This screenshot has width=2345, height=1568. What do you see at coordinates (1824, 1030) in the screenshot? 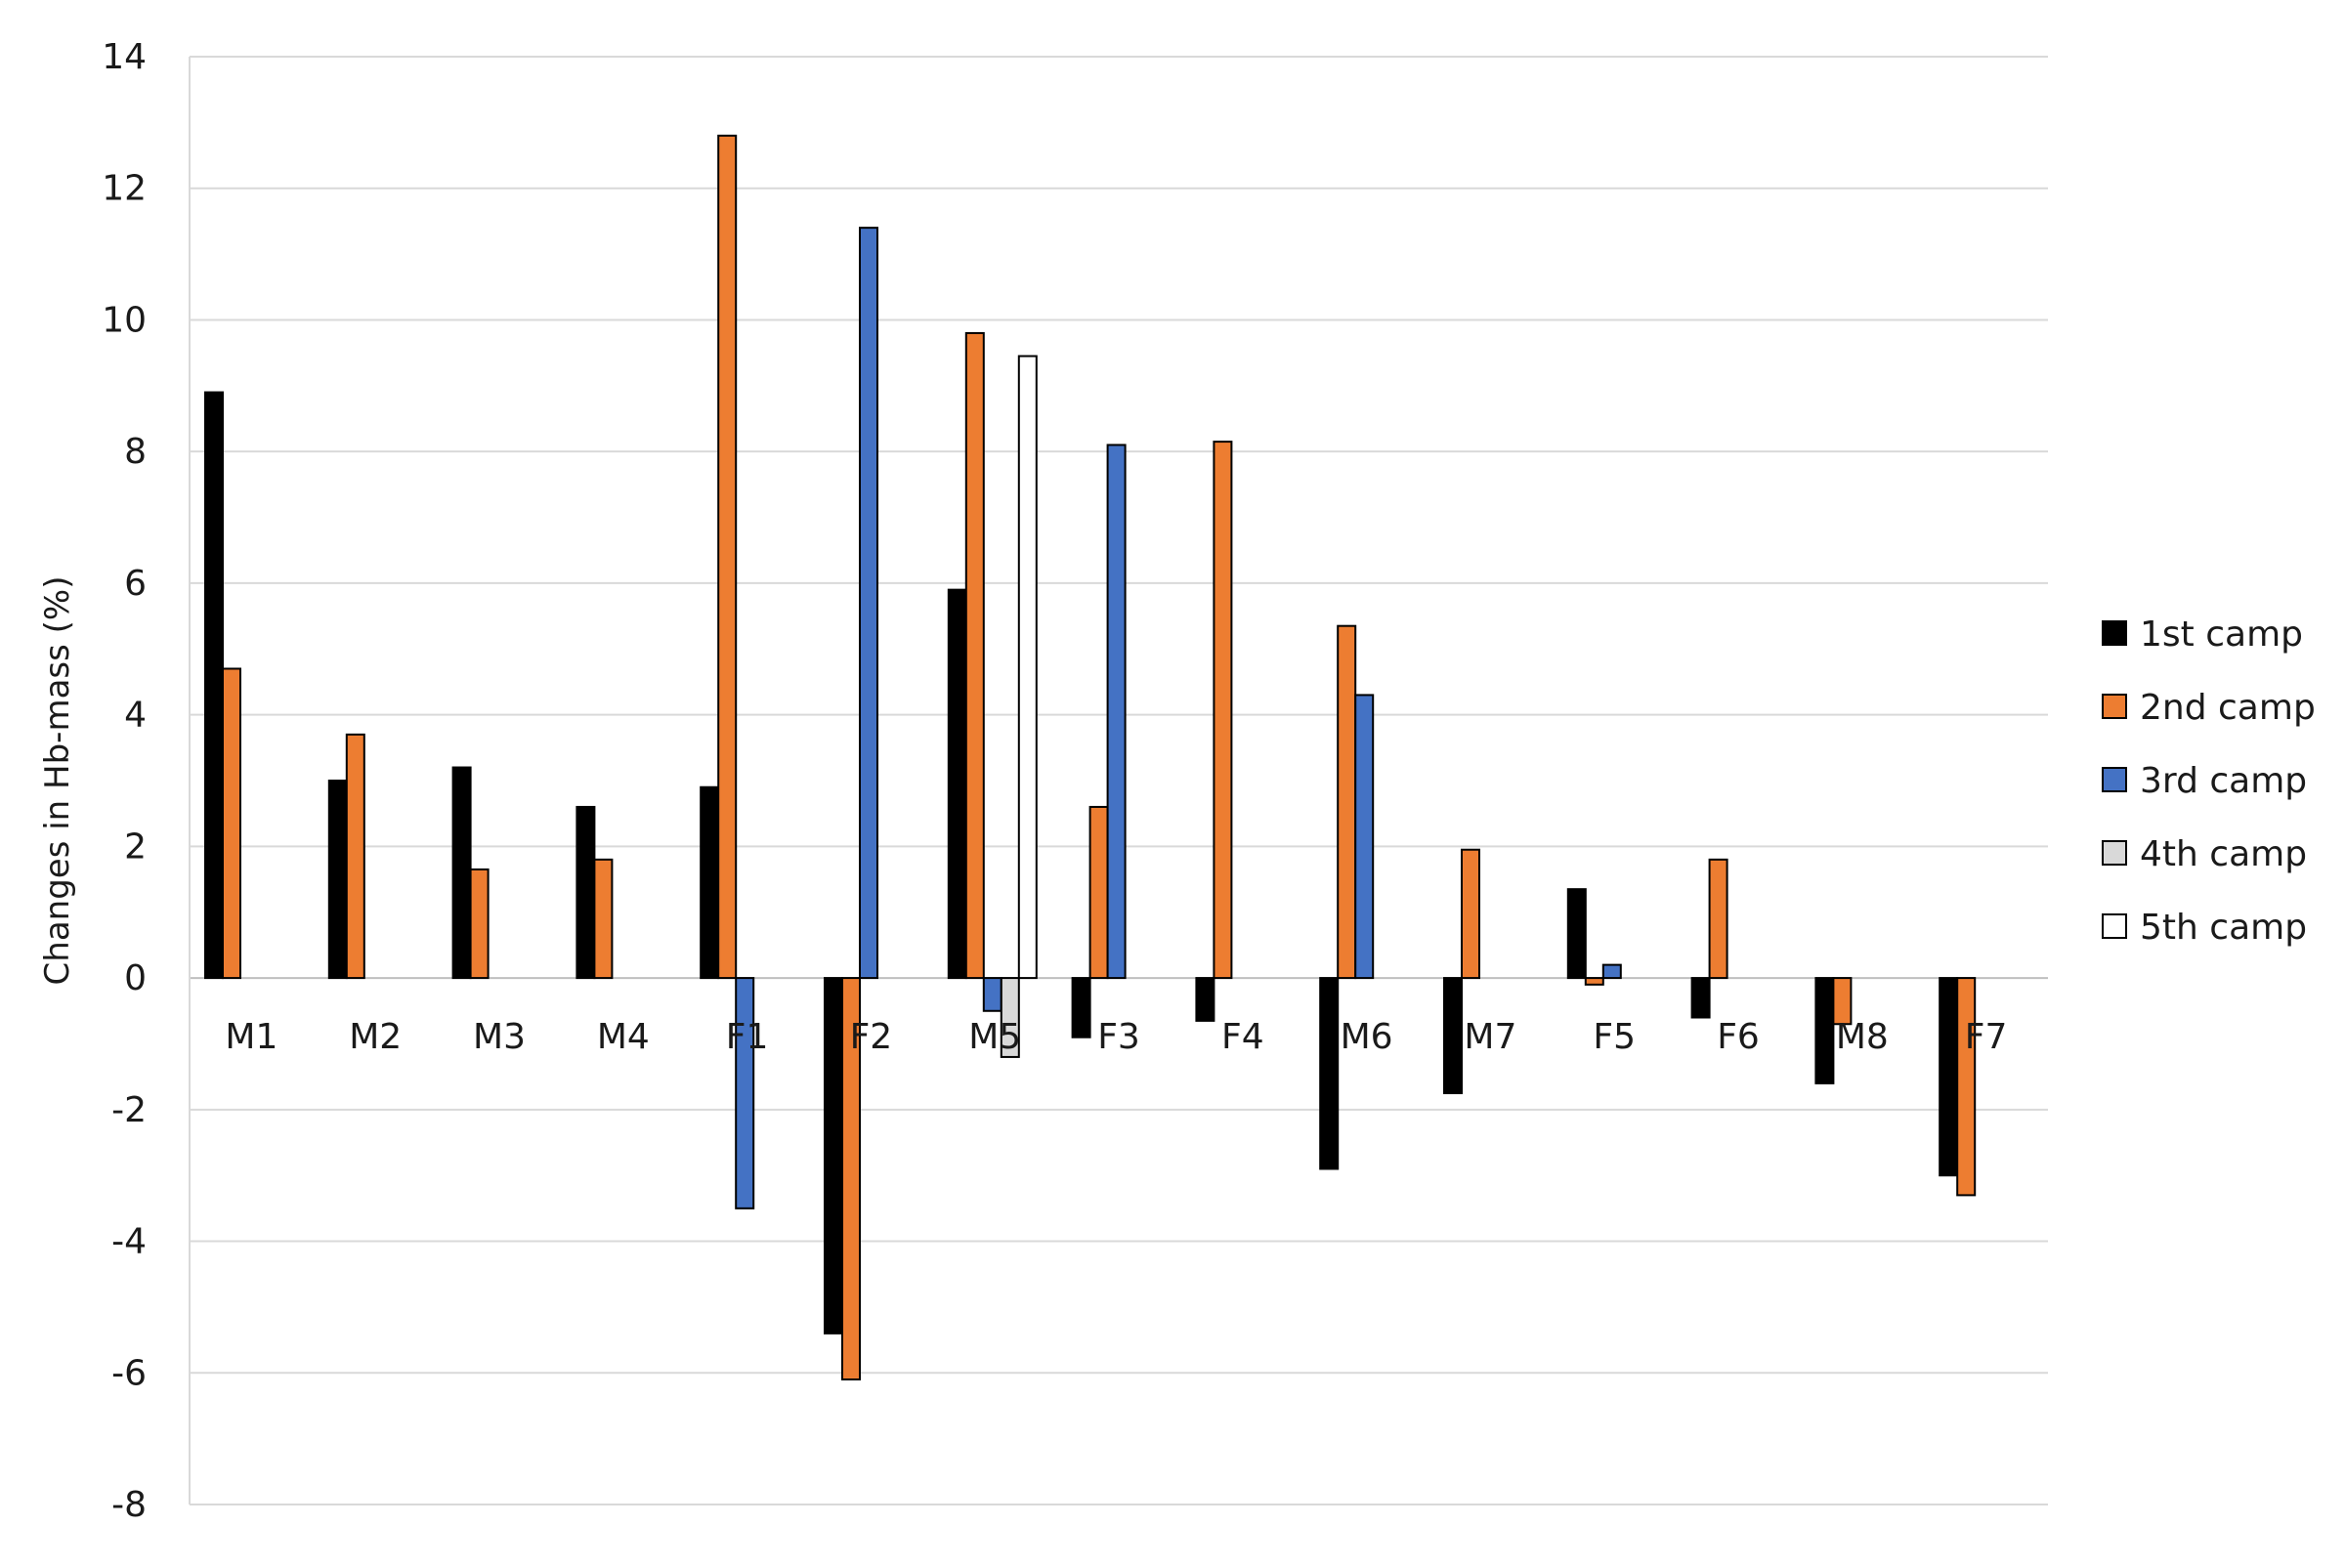
I see `bar-m8-1st-camp` at bounding box center [1824, 1030].